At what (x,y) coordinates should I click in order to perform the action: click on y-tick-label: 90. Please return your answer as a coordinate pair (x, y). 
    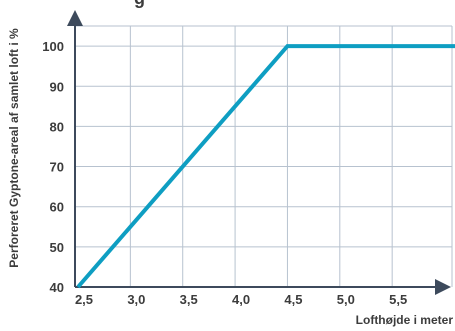
    Looking at the image, I should click on (57, 86).